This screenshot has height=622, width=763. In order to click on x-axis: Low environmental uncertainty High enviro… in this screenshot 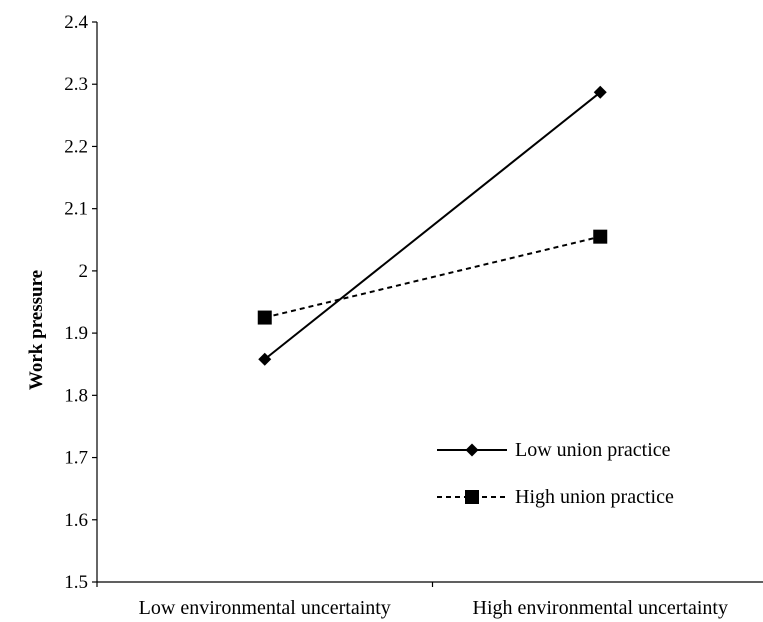, I will do `click(429, 600)`.